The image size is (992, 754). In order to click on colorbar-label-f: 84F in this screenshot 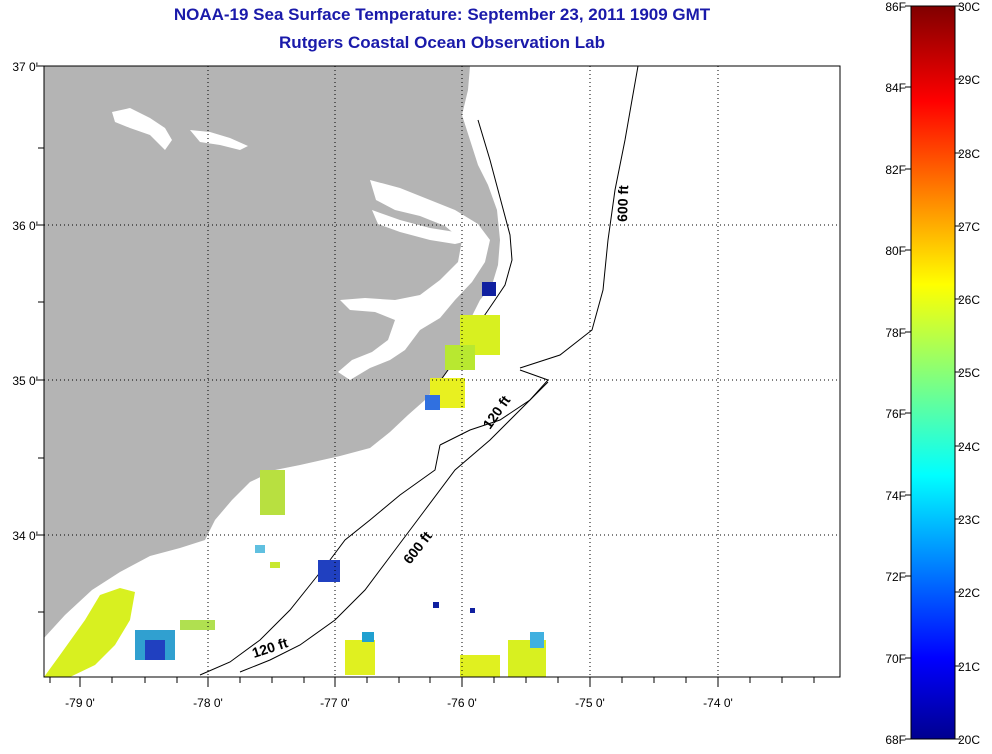, I will do `click(895, 88)`.